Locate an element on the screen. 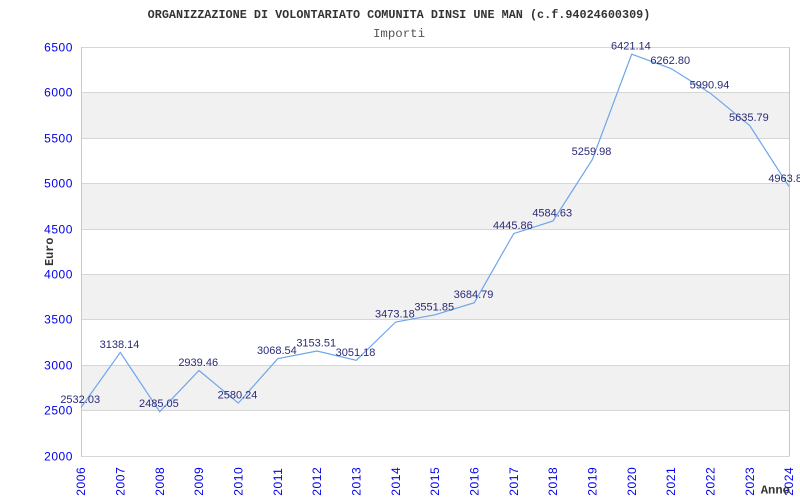 The width and height of the screenshot is (800, 500). svg-text: 2009 is located at coordinates (199, 481).